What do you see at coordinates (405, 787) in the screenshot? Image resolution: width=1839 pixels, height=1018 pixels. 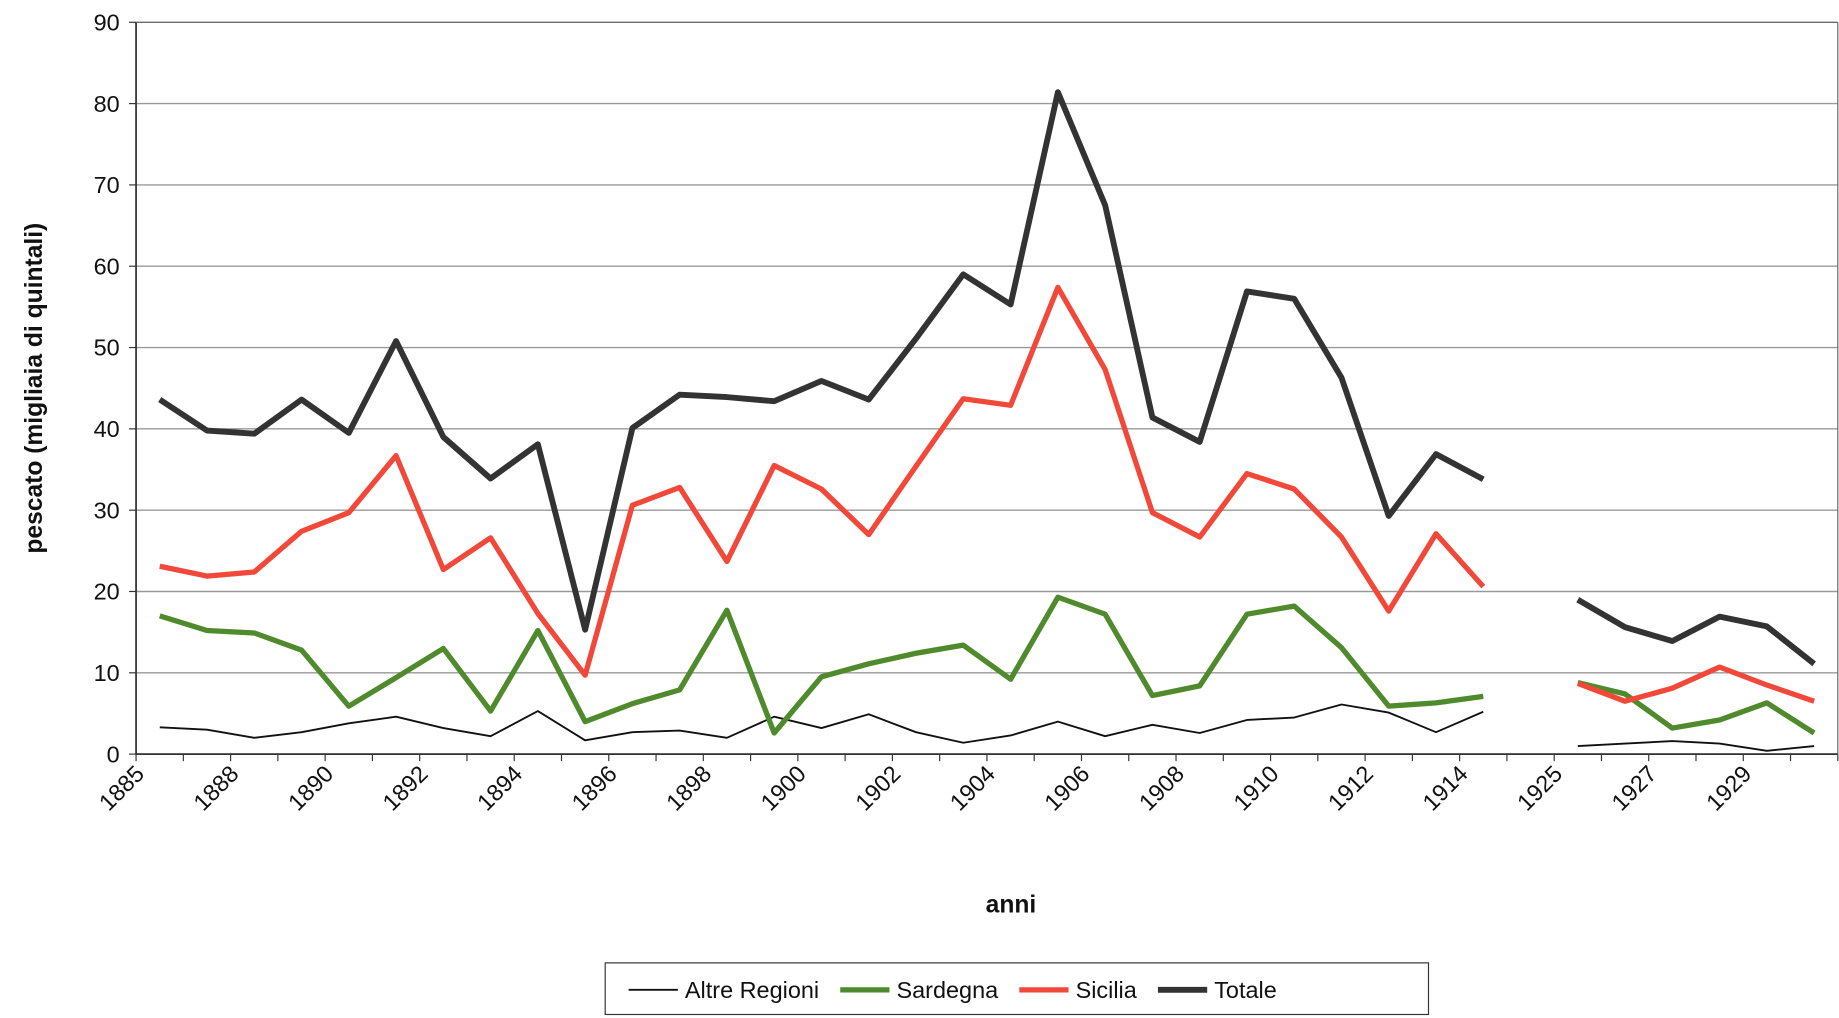 I see `x-tick-label: 1892` at bounding box center [405, 787].